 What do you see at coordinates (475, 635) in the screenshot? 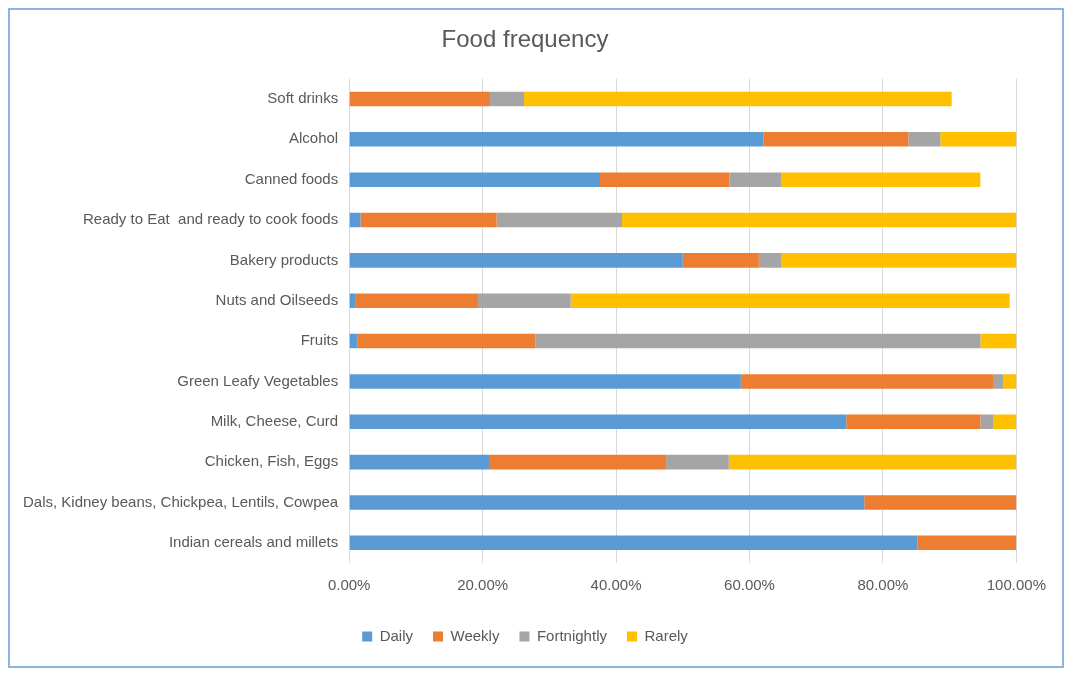
I see `legend-label: Weekly` at bounding box center [475, 635].